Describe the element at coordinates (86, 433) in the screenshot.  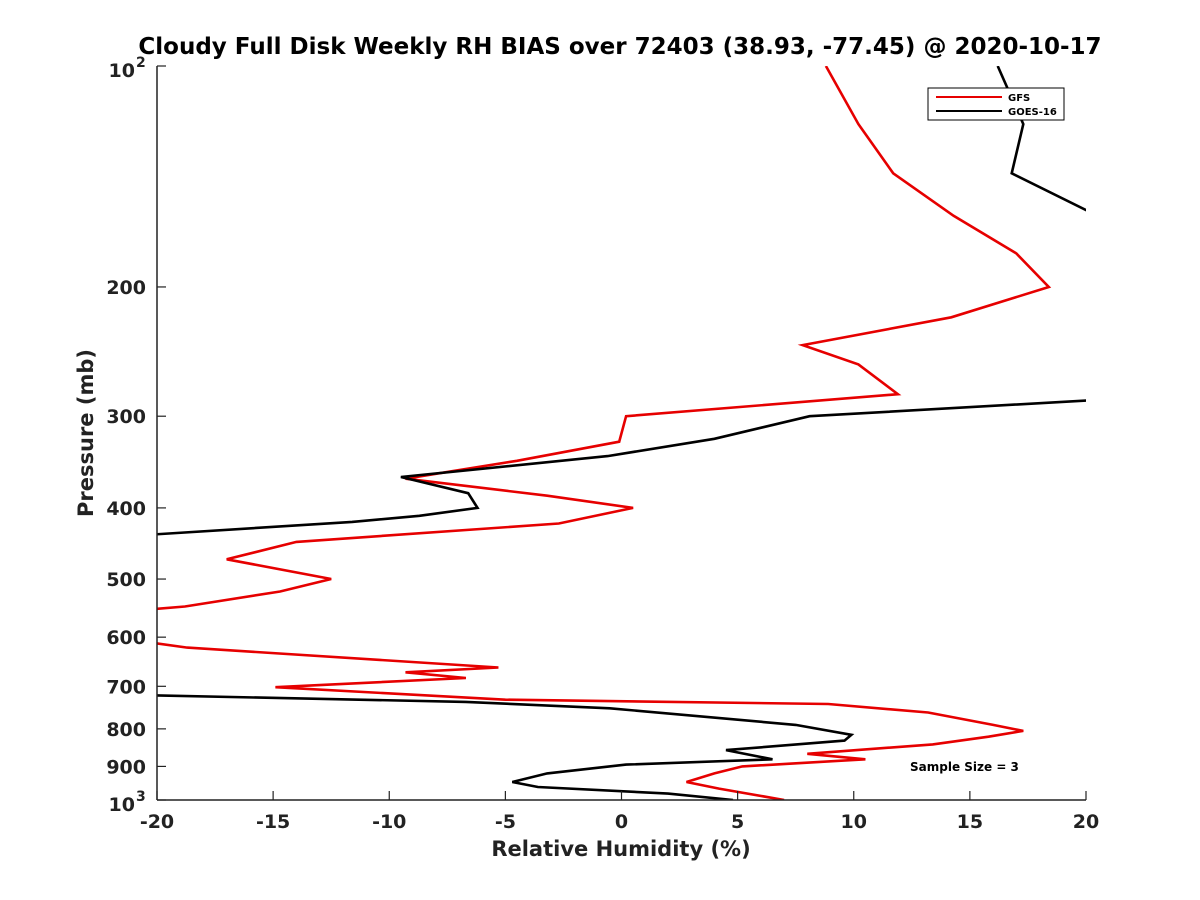
I see `y-axis-label: Pressure (mb)` at that location.